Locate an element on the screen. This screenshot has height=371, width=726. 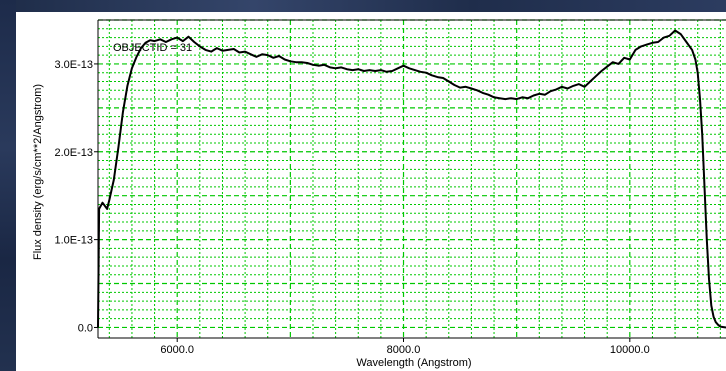
y-axis-label: Flux density (erg/s/cm**2/Angstrom) is located at coordinates (38, 172).